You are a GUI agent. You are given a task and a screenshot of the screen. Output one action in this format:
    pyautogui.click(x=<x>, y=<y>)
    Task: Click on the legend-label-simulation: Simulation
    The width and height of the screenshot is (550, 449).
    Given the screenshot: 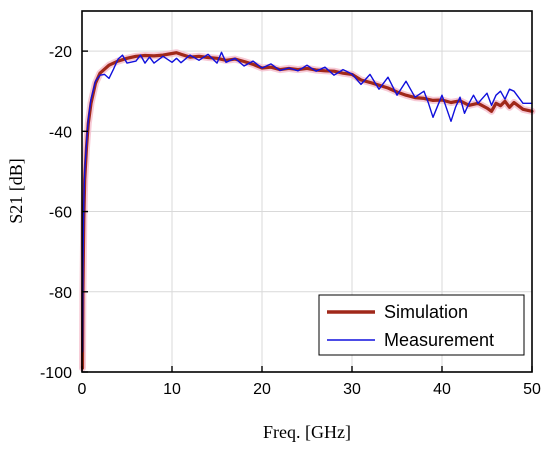 What is the action you would take?
    pyautogui.click(x=426, y=312)
    